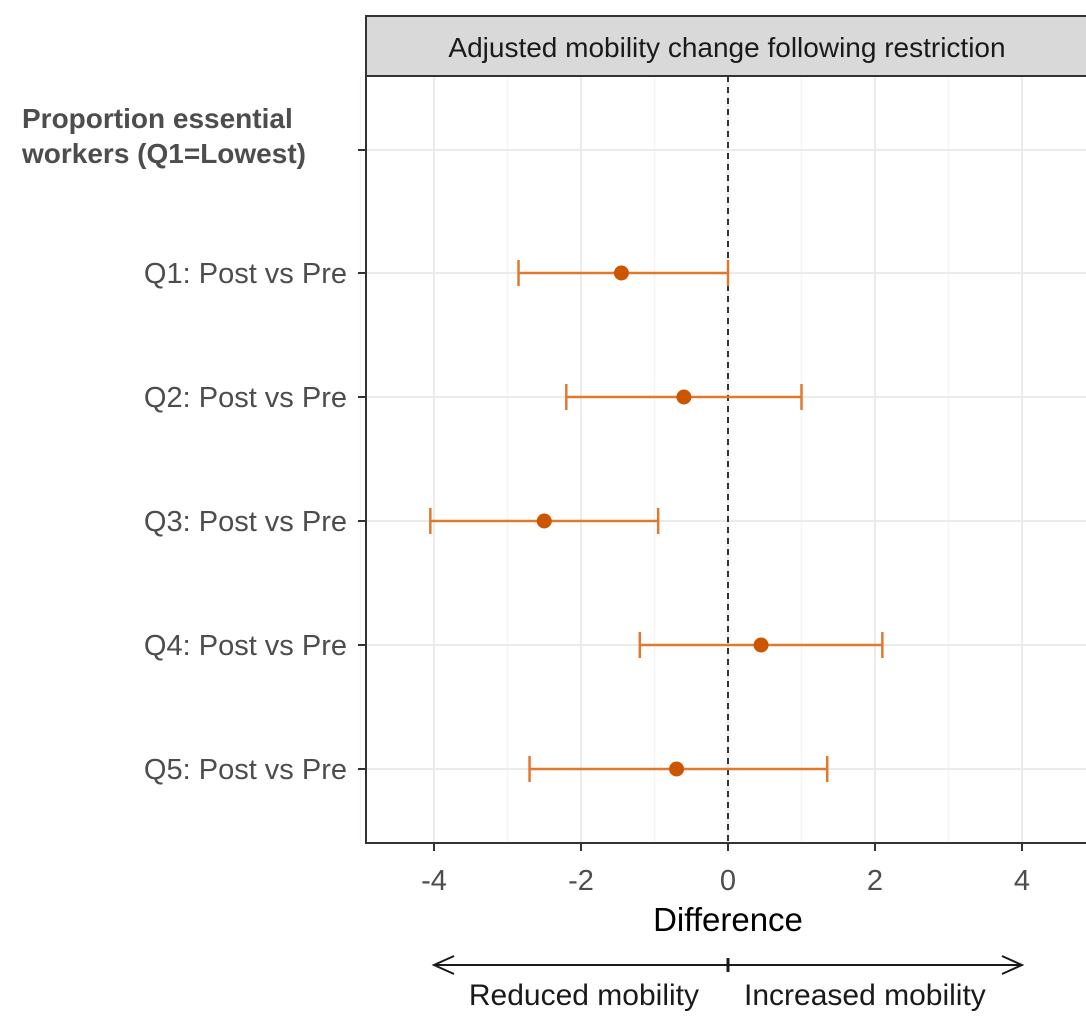 The width and height of the screenshot is (1086, 1017). What do you see at coordinates (581, 881) in the screenshot?
I see `x-tick-label: -2` at bounding box center [581, 881].